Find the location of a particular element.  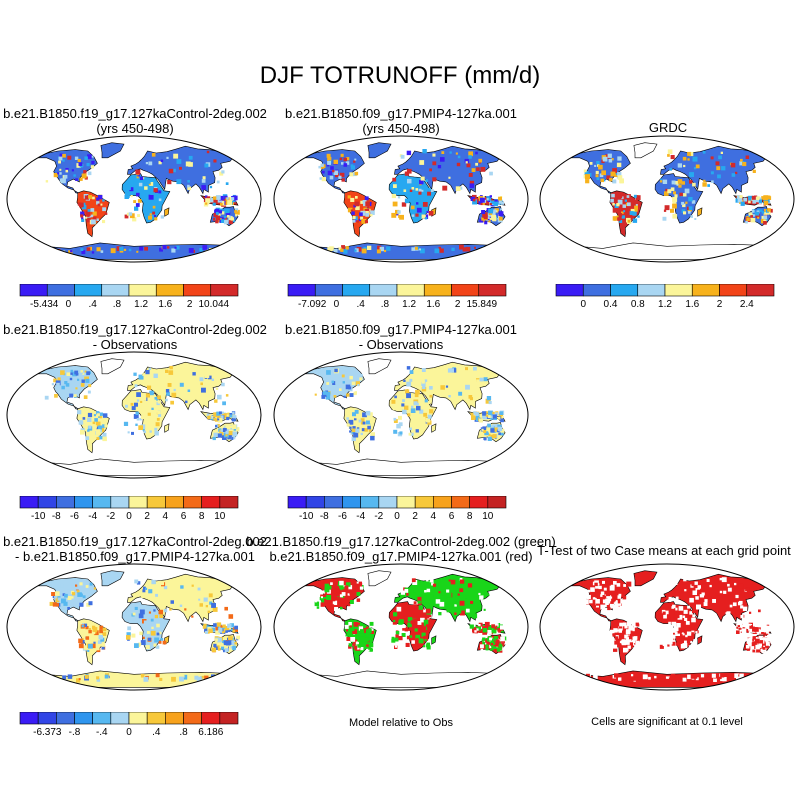

land-greenland is located at coordinates (645, 150).